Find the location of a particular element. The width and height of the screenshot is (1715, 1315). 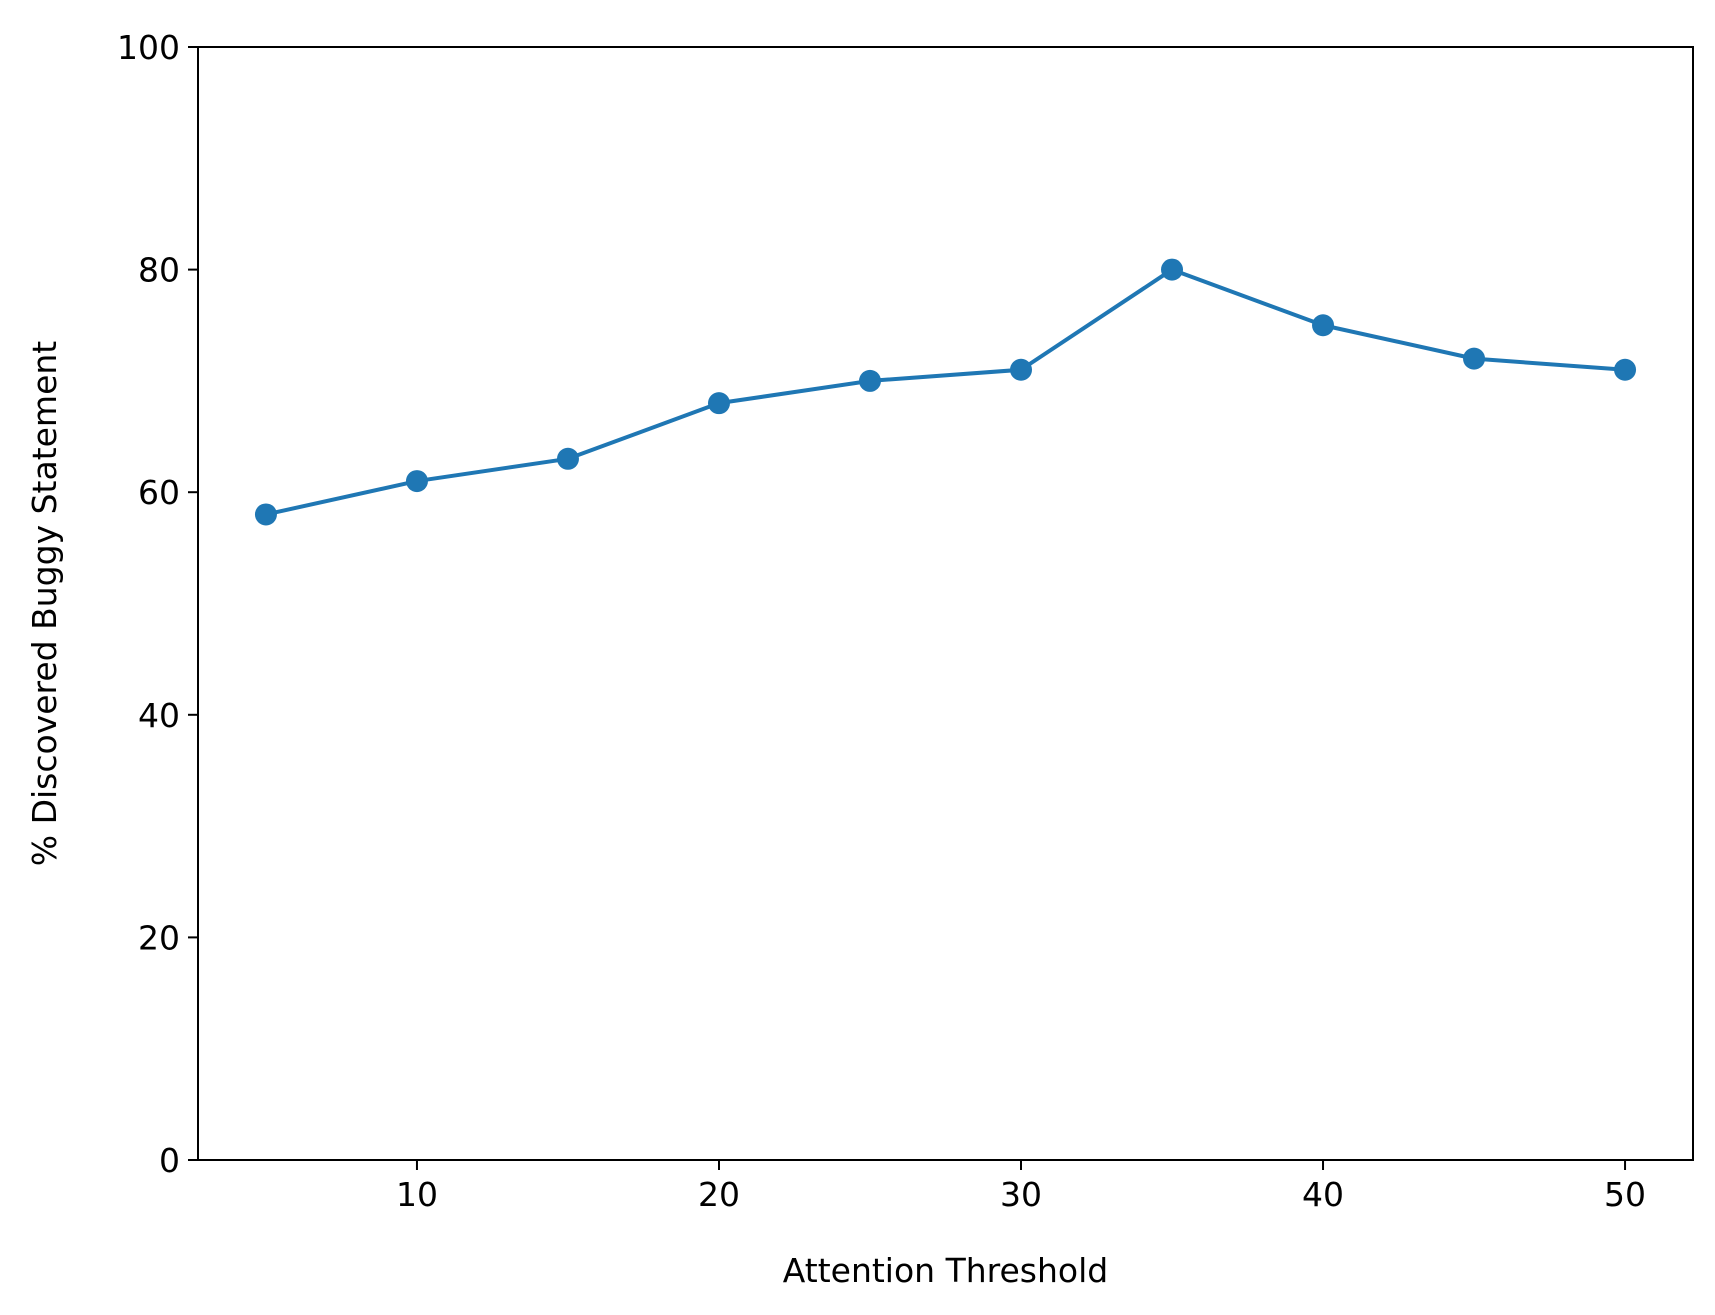

y-tick-label: 20 is located at coordinates (159, 937).